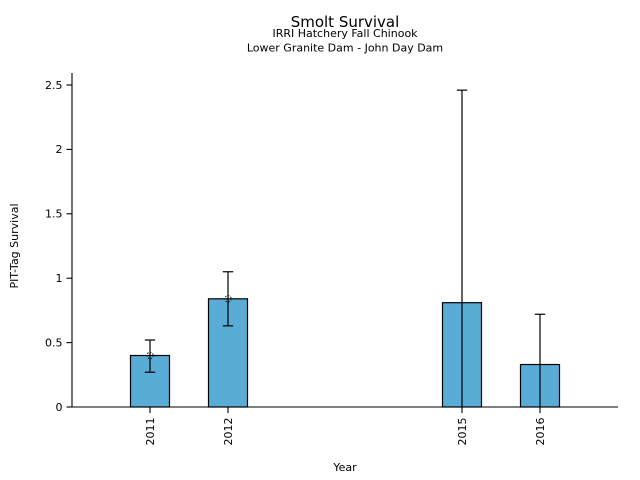 The width and height of the screenshot is (640, 480). I want to click on y-tick-label-0: 0, so click(59, 407).